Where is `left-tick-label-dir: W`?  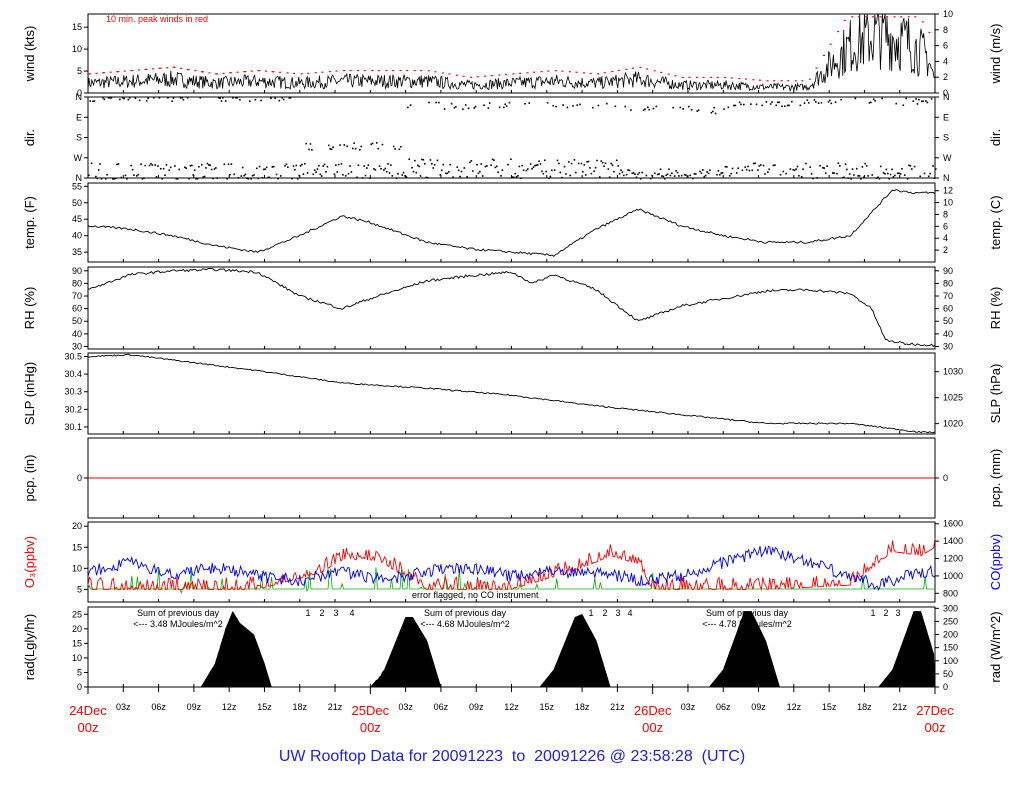
left-tick-label-dir: W is located at coordinates (78, 158).